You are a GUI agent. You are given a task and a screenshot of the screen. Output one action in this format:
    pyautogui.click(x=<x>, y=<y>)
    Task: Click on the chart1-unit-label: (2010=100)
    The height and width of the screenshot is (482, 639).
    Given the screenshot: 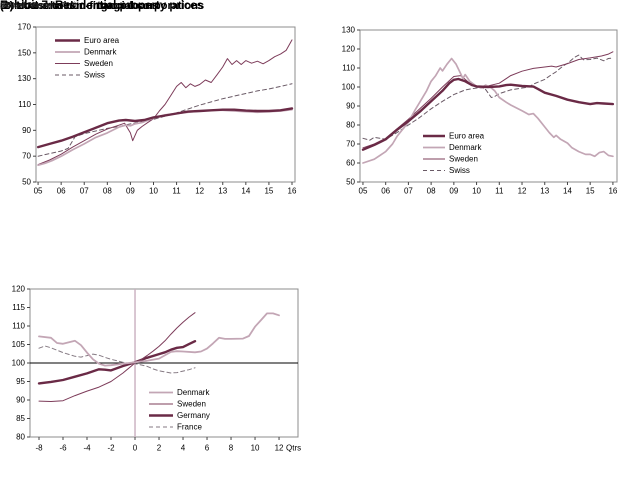 What is the action you would take?
    pyautogui.click(x=19, y=4)
    